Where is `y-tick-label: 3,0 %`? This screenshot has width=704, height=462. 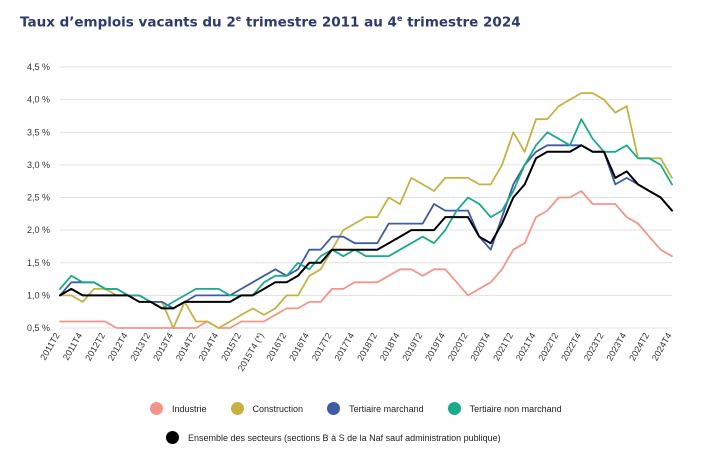
y-tick-label: 3,0 % is located at coordinates (38, 165).